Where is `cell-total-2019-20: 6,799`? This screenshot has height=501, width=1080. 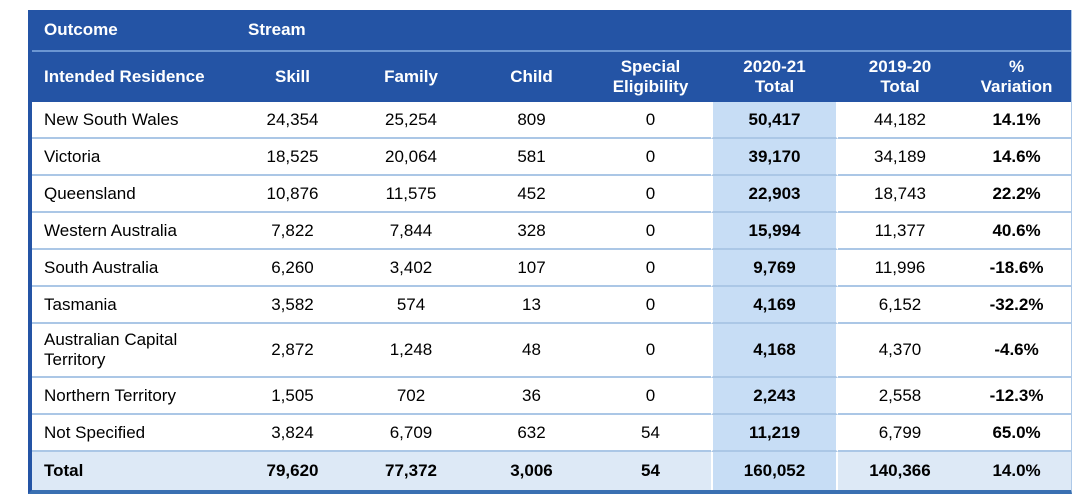
cell-total-2019-20: 6,799 is located at coordinates (900, 433).